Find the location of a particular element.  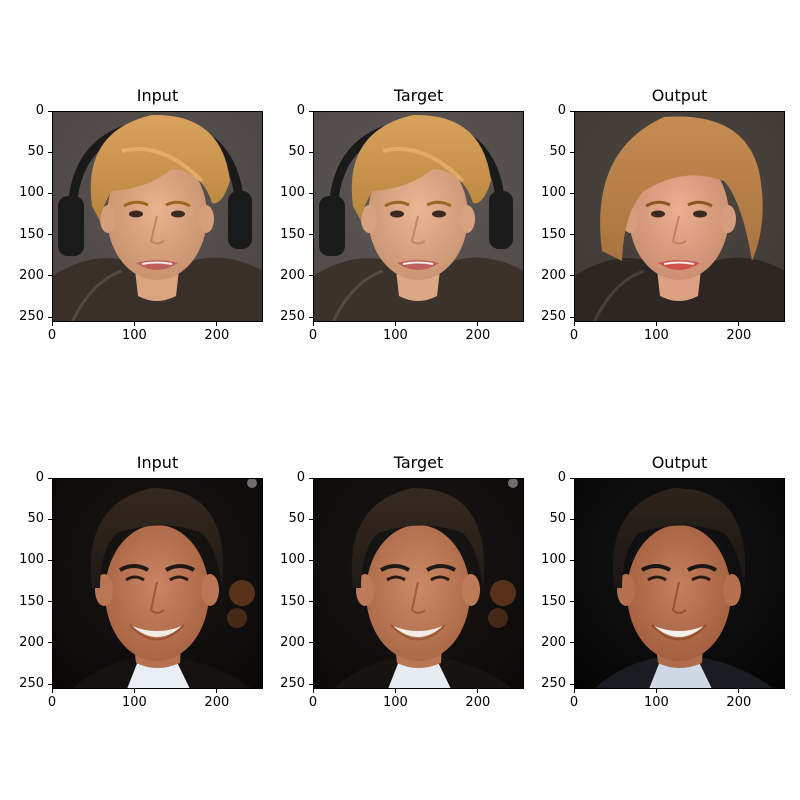

panel-title: Output is located at coordinates (679, 95).